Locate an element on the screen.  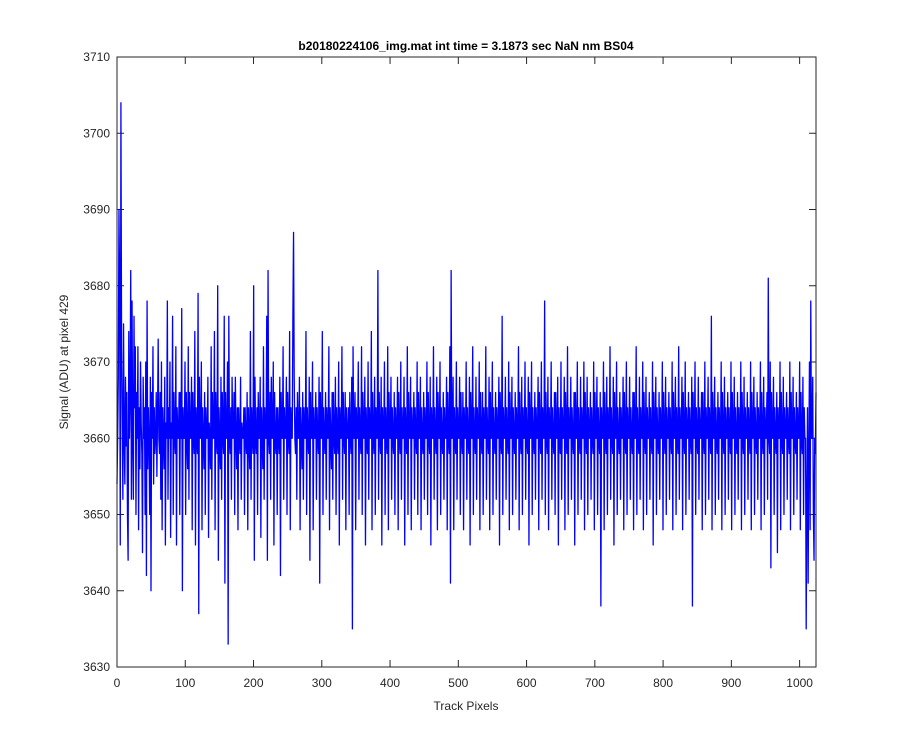
y-tick-label: 3630 is located at coordinates (96, 667).